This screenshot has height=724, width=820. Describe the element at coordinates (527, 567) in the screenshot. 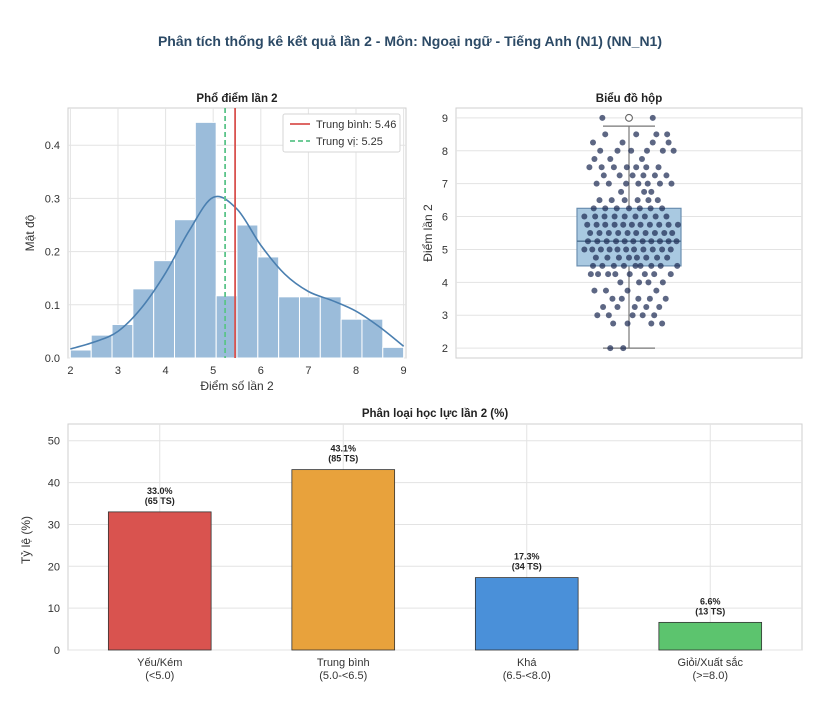

I see `classification-count-label: (34 TS)` at that location.